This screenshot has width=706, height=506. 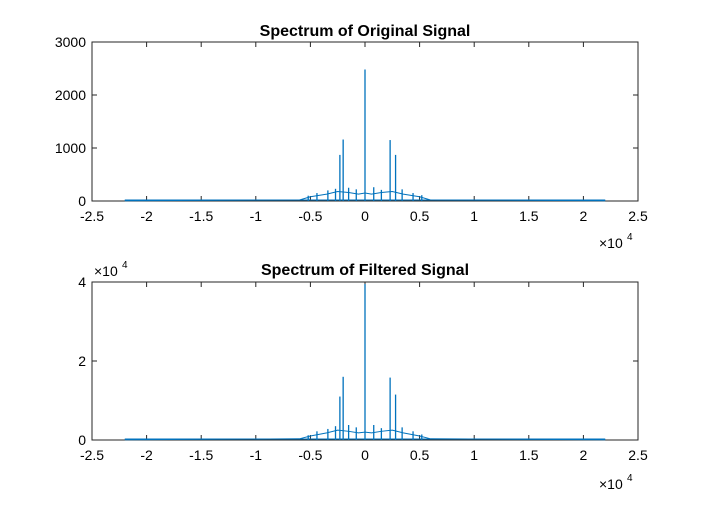 What do you see at coordinates (365, 270) in the screenshot?
I see `chart-title: Spectrum of Filtered Signal` at bounding box center [365, 270].